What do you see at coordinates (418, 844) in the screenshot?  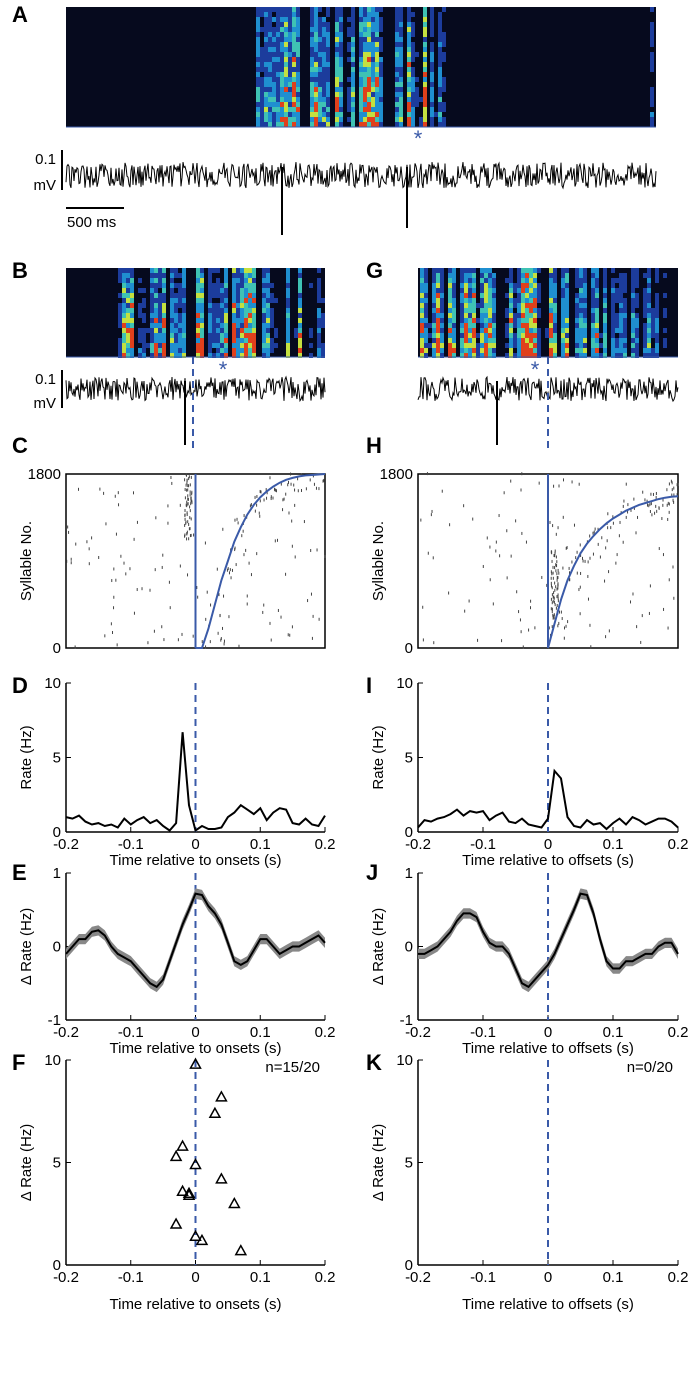 I see `x-tick-label: -0.2` at bounding box center [418, 844].